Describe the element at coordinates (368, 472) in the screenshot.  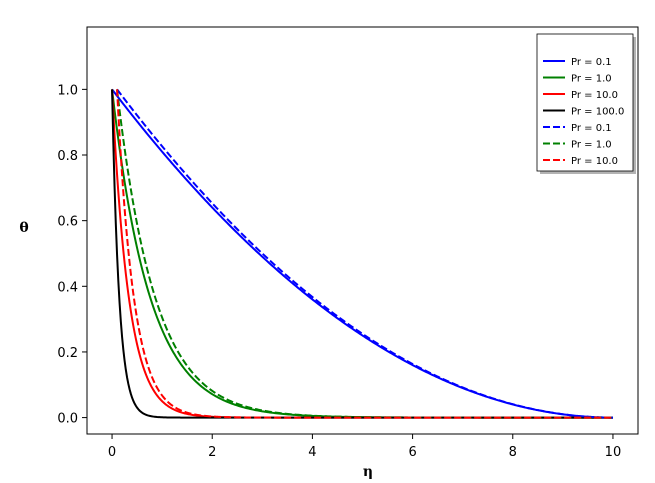
I see `x-axis-label: η` at that location.